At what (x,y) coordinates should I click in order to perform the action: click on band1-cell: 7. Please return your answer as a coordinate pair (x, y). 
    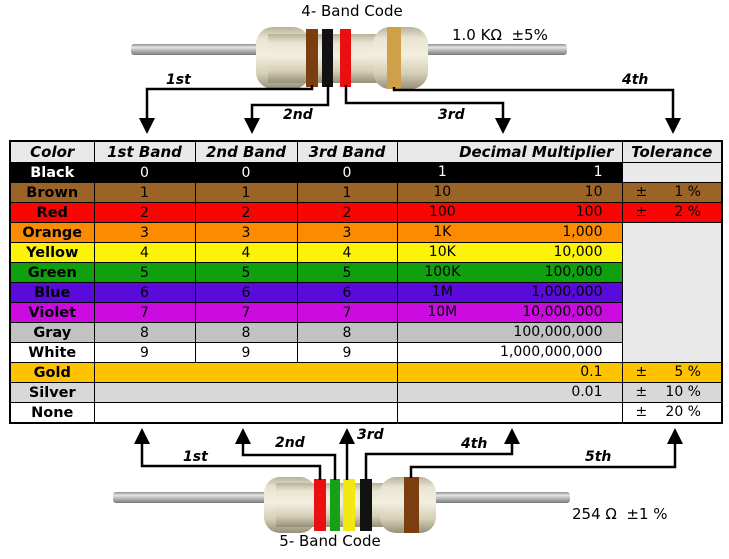
    Looking at the image, I should click on (144, 312).